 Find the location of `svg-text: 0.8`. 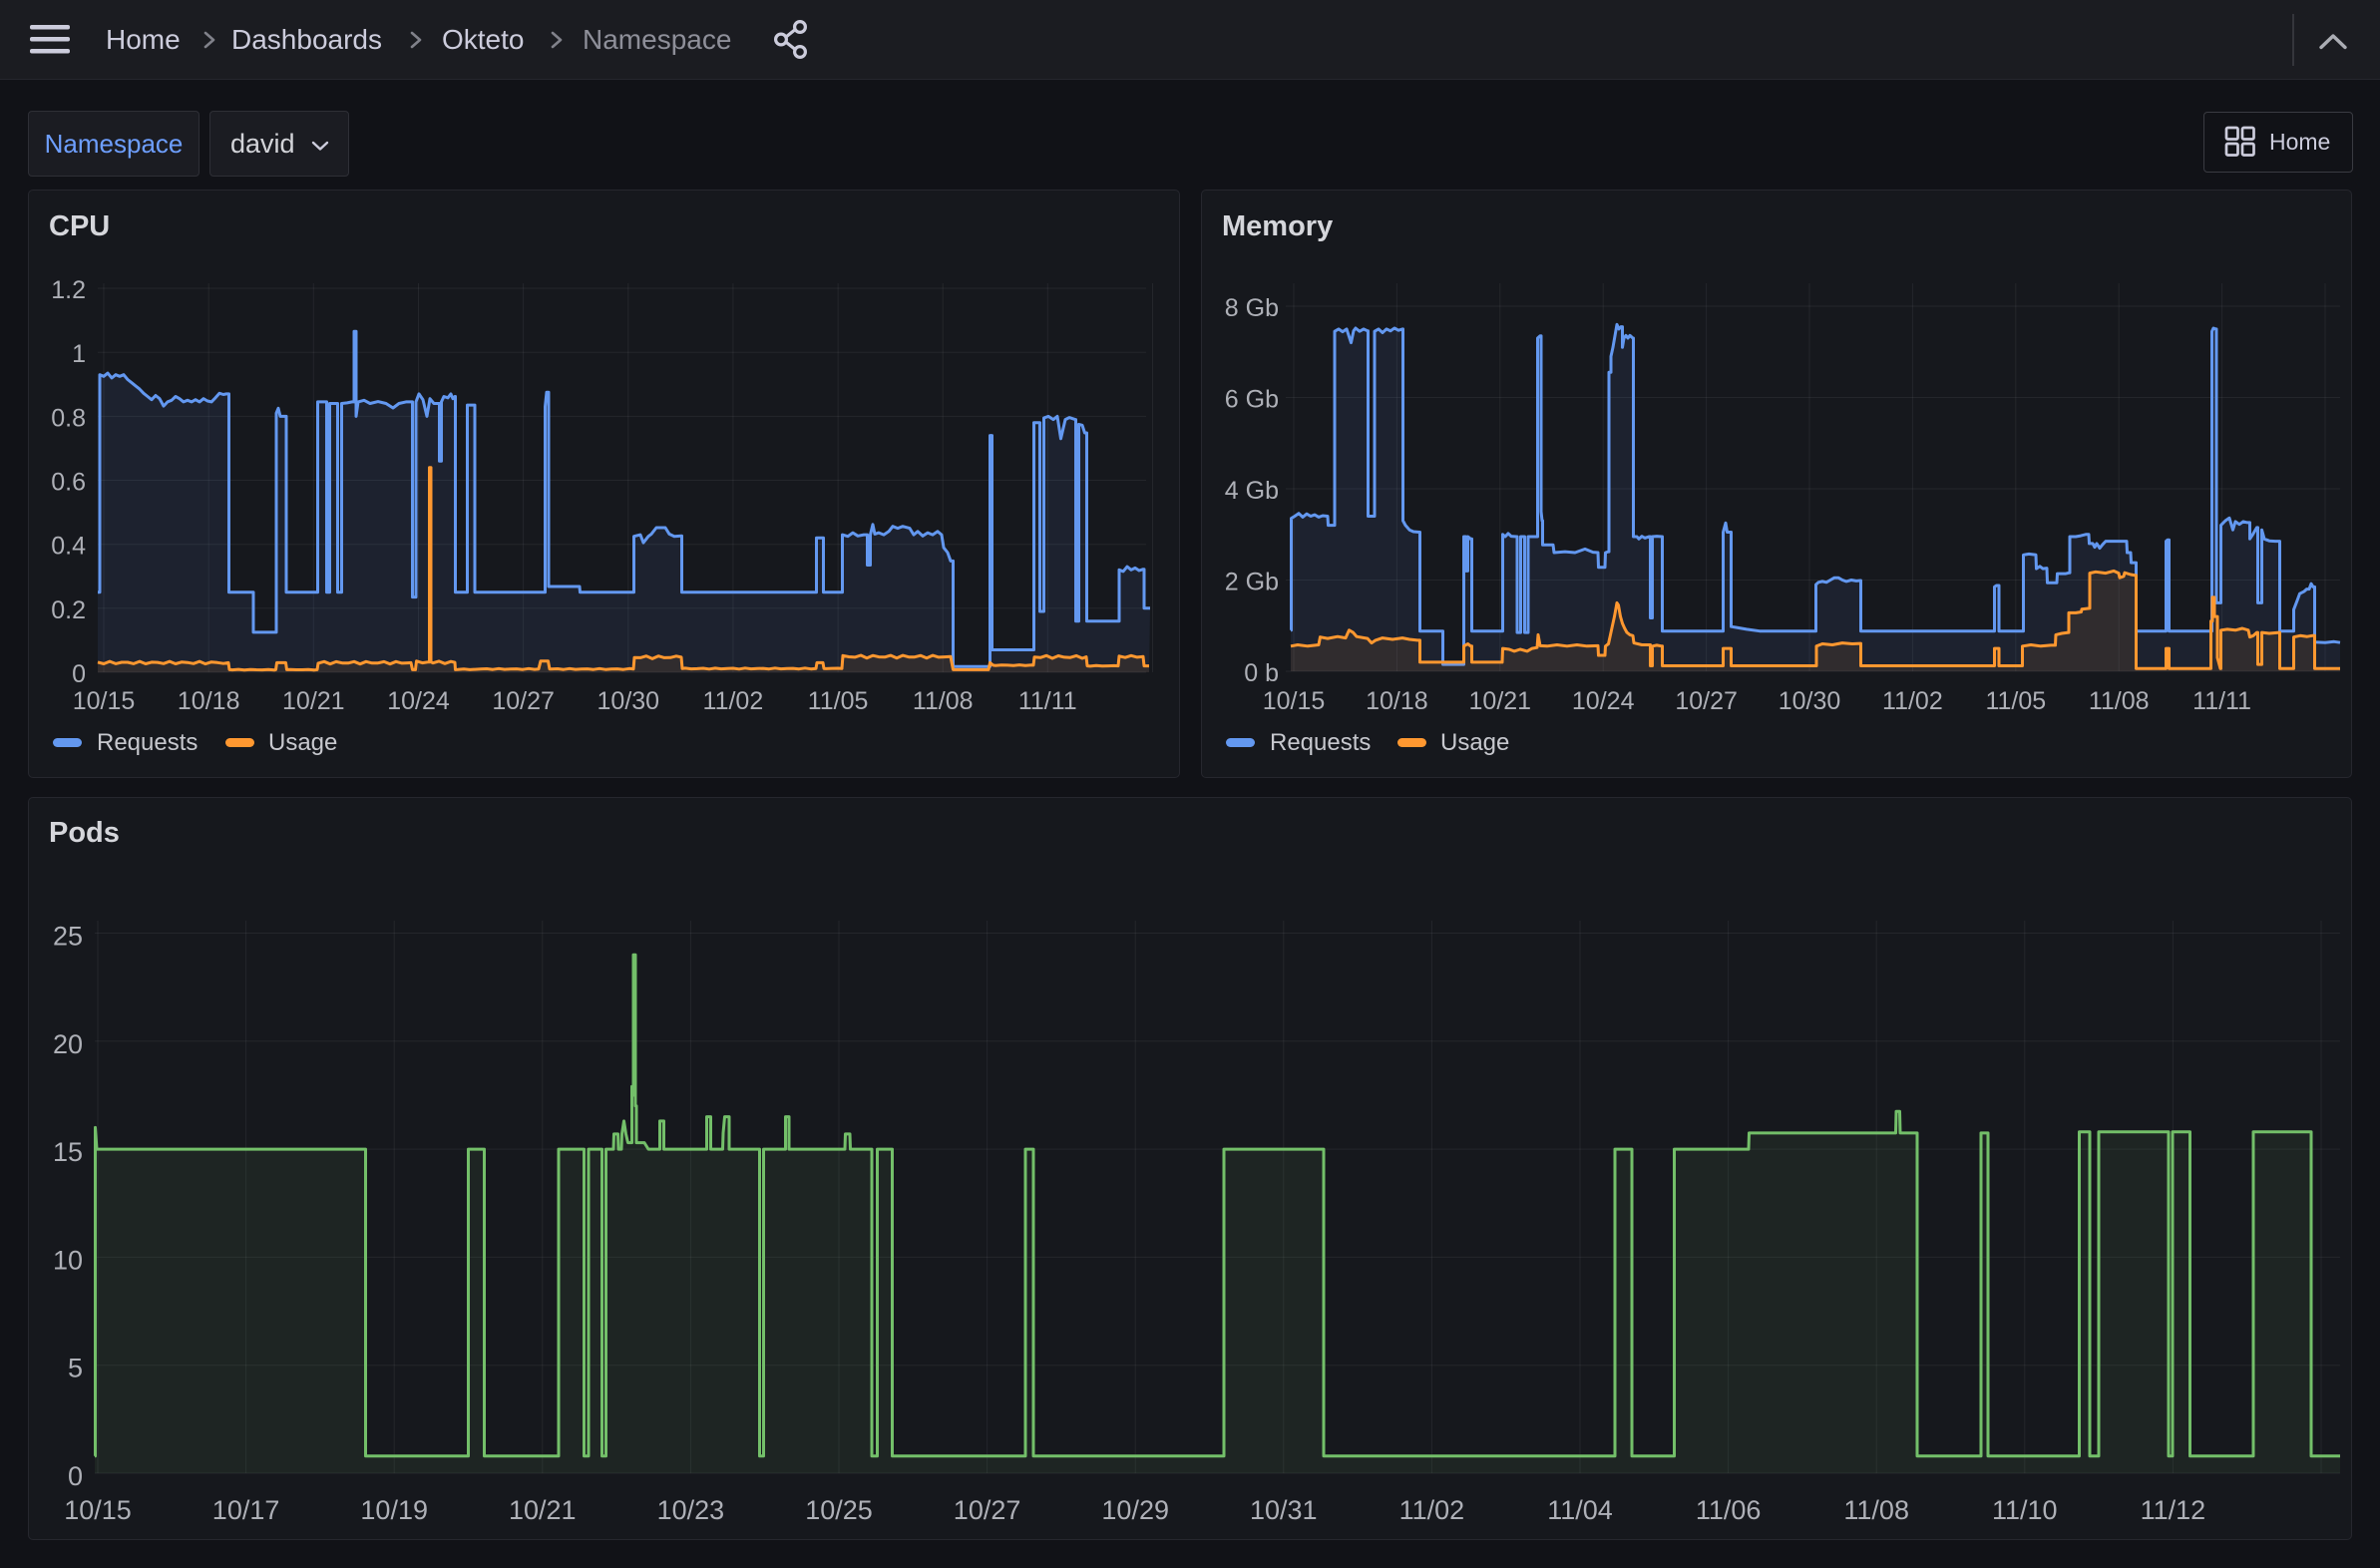

svg-text: 0.8 is located at coordinates (68, 418).